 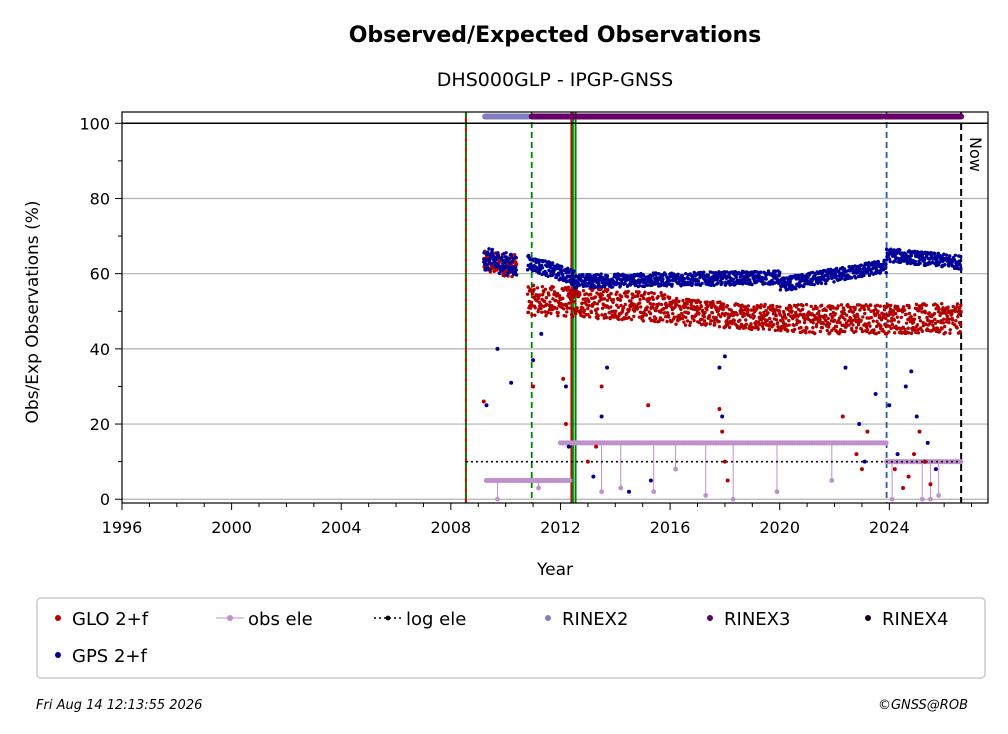 I want to click on x-tick-label: 2008, so click(x=451, y=527).